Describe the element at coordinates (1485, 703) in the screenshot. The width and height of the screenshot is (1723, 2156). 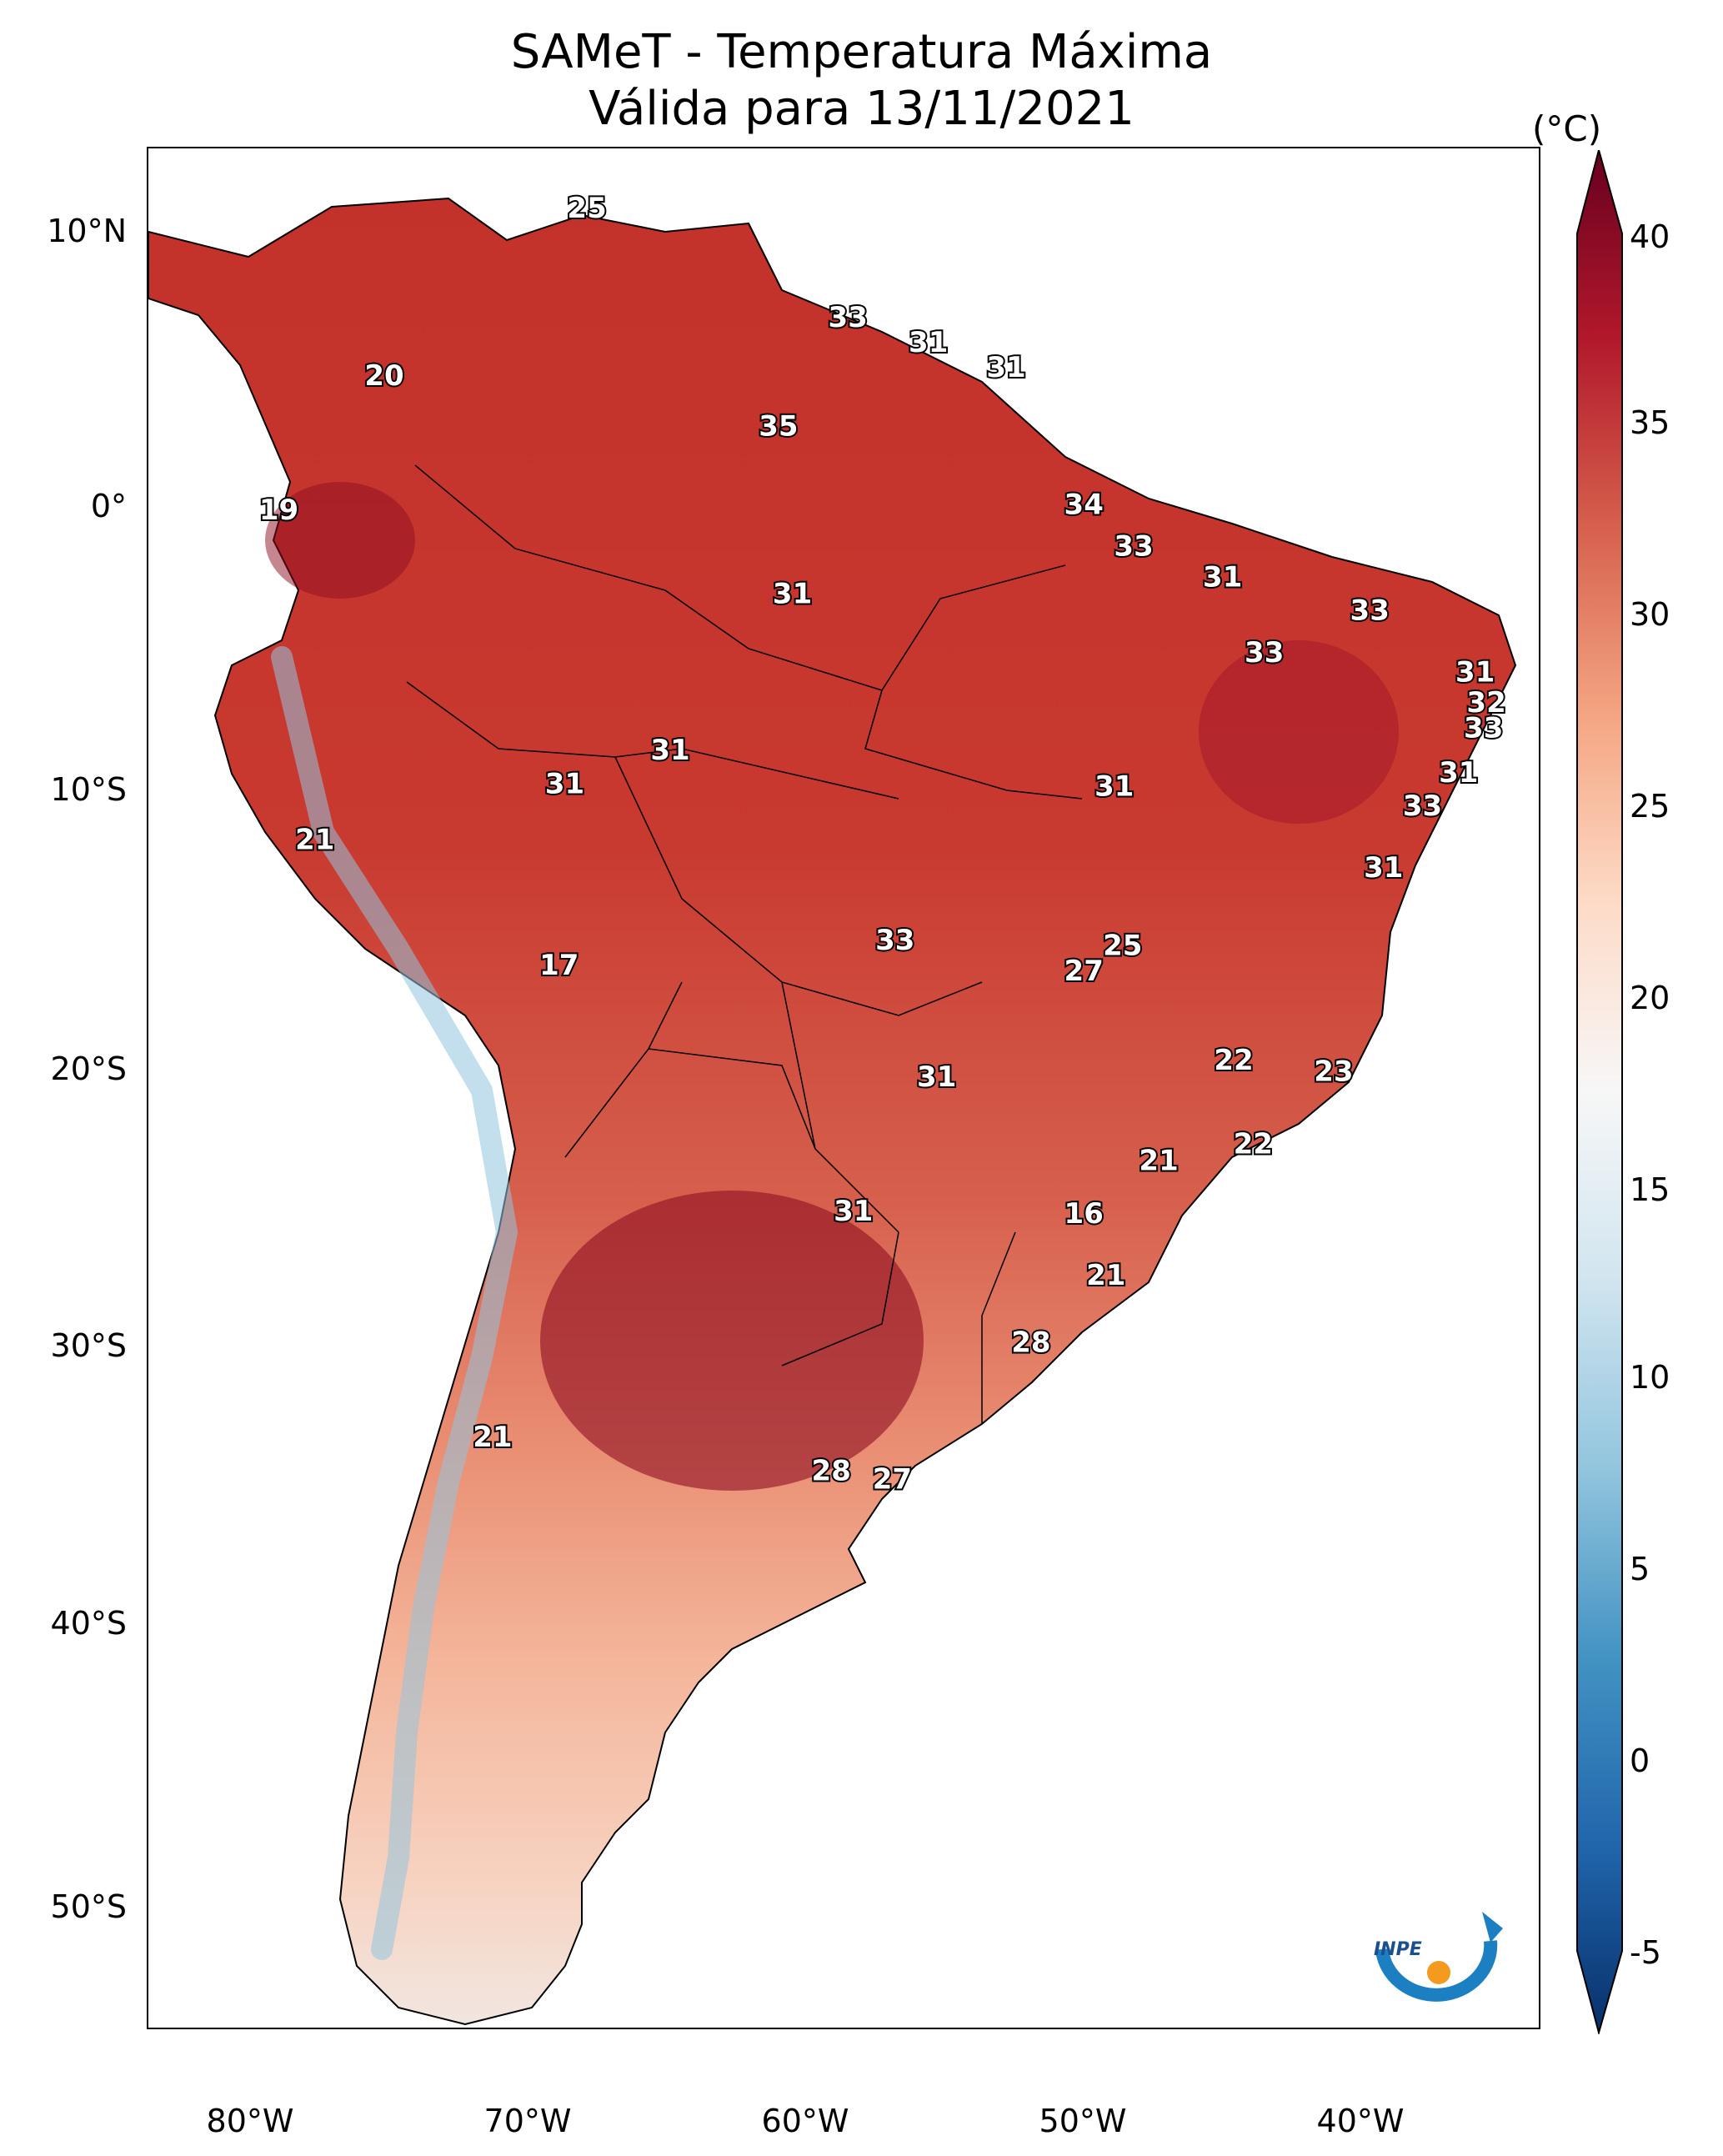
I see `temperature-label: 32` at that location.